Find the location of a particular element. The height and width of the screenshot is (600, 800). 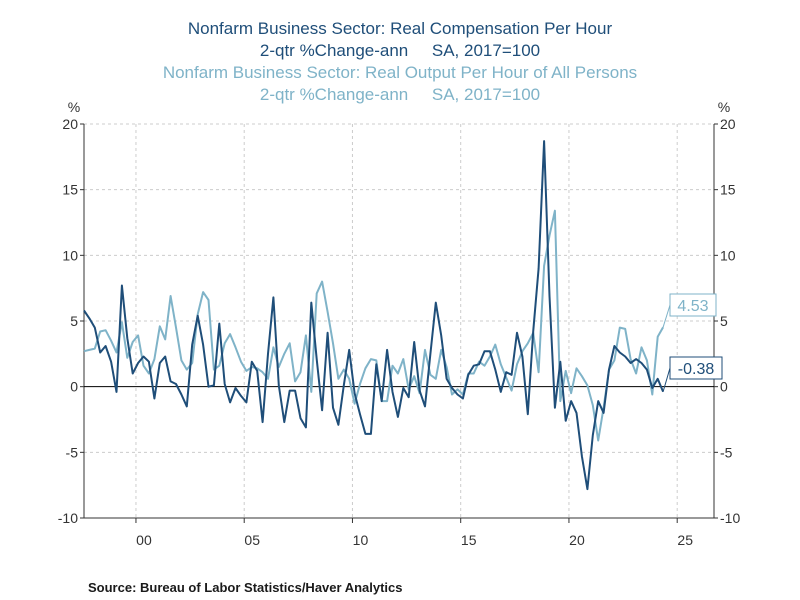

x-tick-label: 25 is located at coordinates (685, 540).